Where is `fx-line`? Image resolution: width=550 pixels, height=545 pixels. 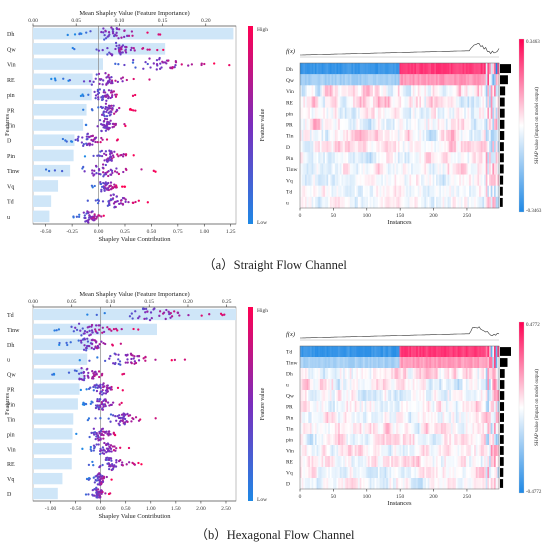 fx-line is located at coordinates (400, 49).